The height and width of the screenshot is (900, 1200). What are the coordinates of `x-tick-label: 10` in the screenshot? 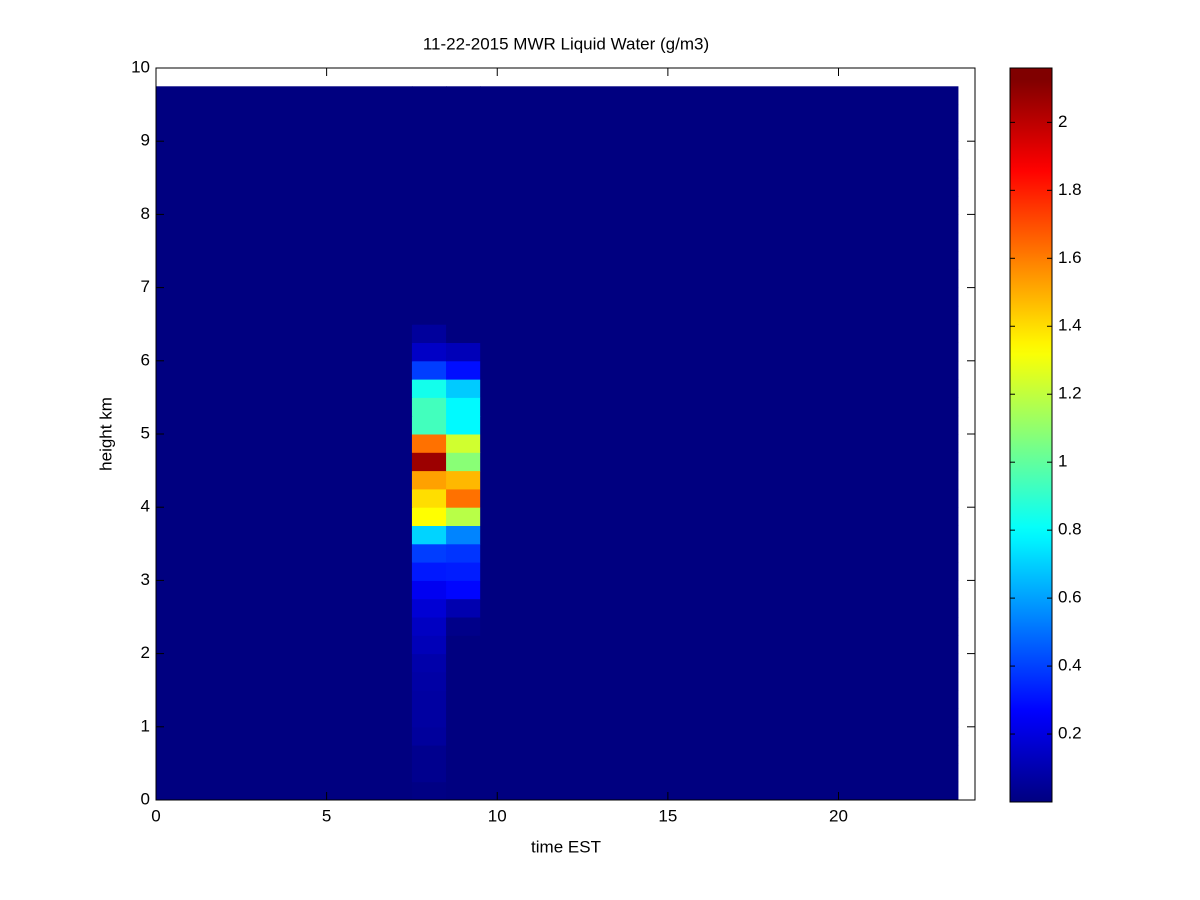 It's located at (497, 815).